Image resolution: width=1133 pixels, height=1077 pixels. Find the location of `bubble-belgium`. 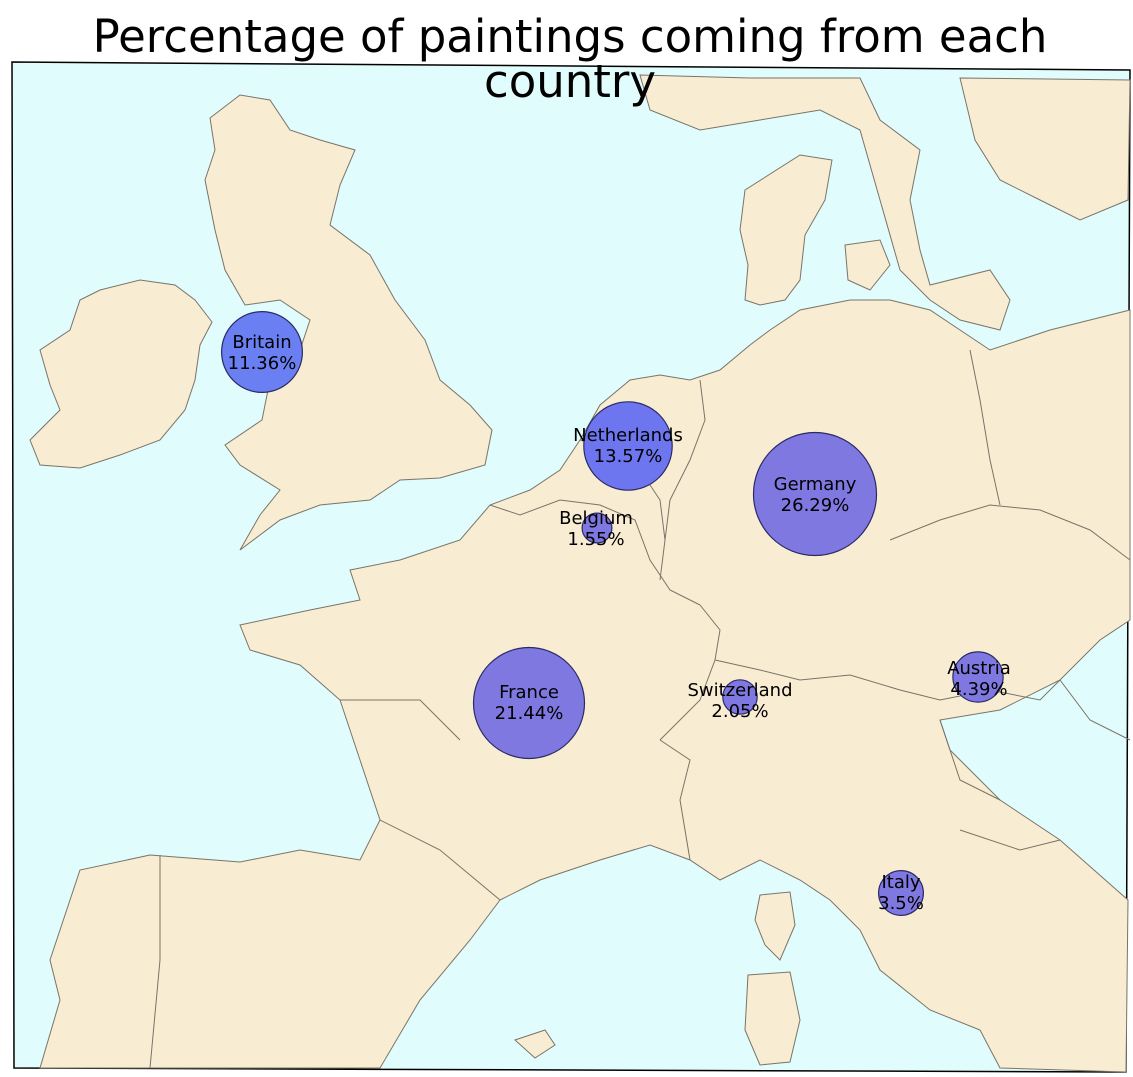

bubble-belgium is located at coordinates (597, 528).